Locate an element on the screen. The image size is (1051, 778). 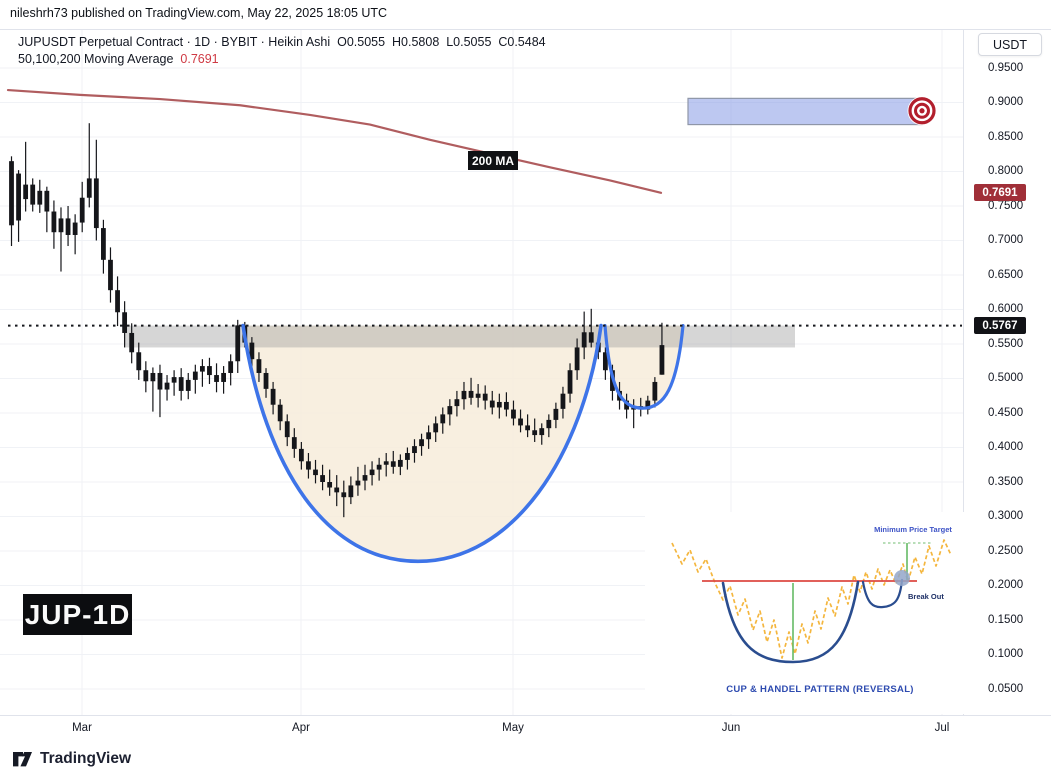
price-tick-label: 0.6000 is located at coordinates (1006, 309).